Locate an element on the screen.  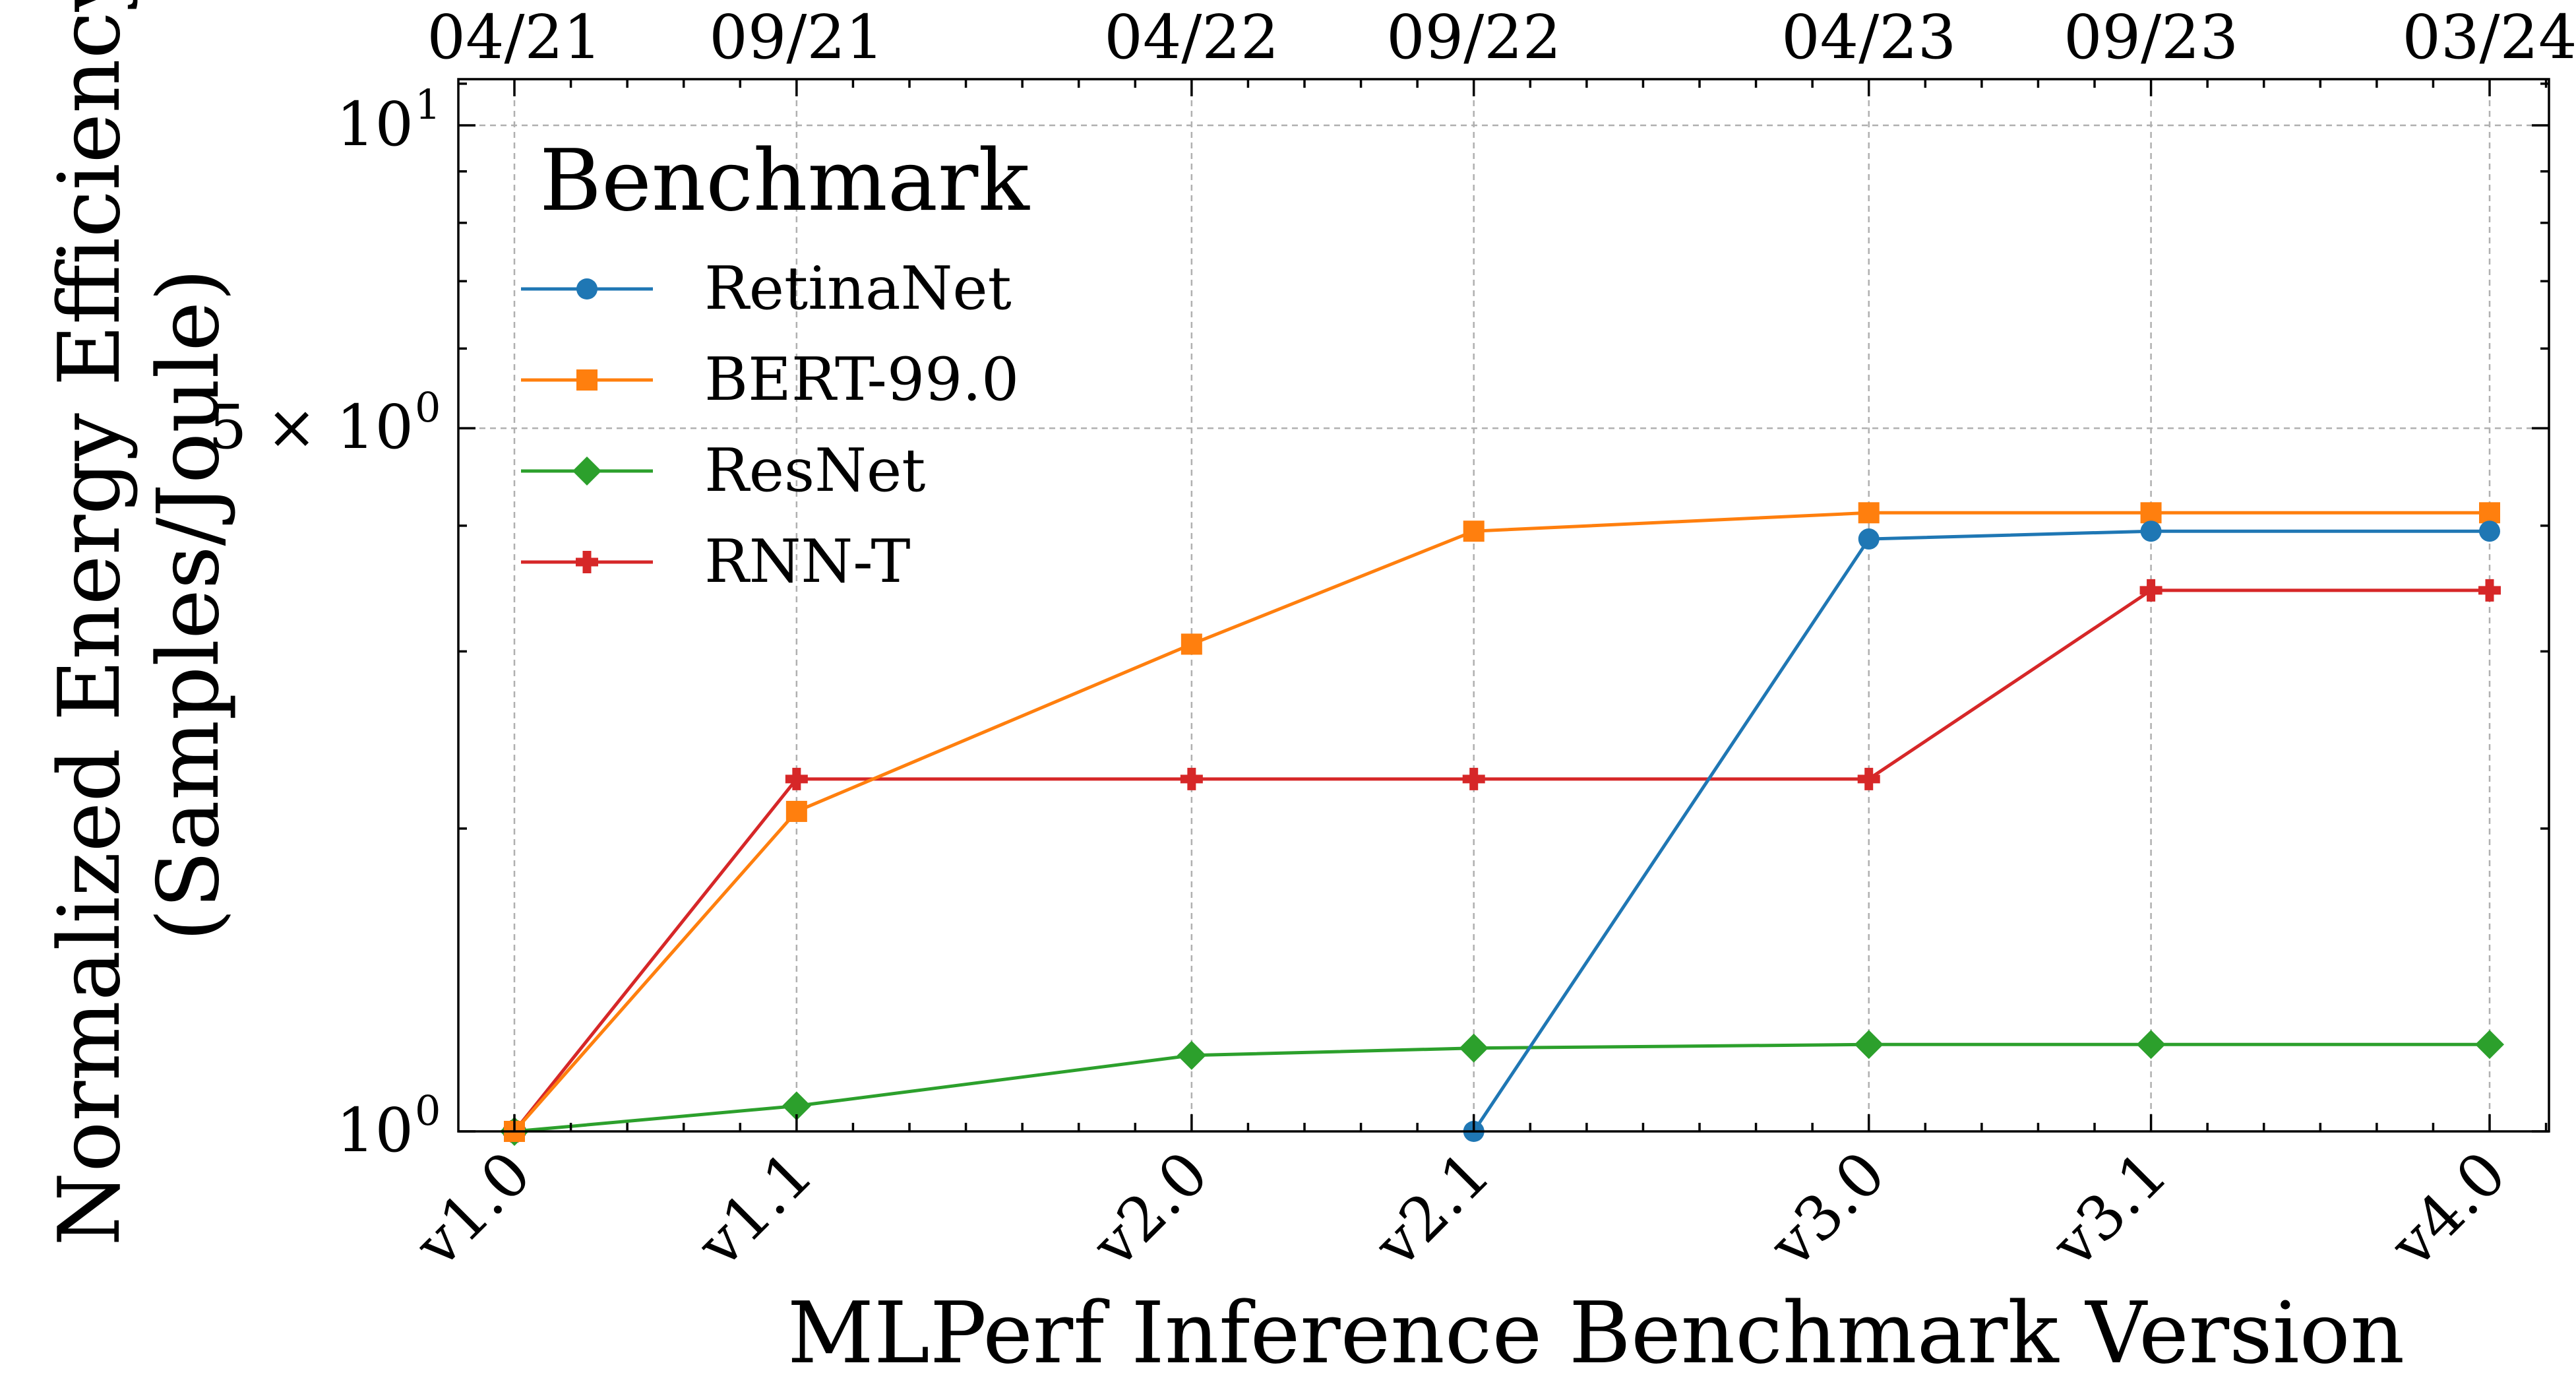
top-axis-label: 09/21 is located at coordinates (796, 37).